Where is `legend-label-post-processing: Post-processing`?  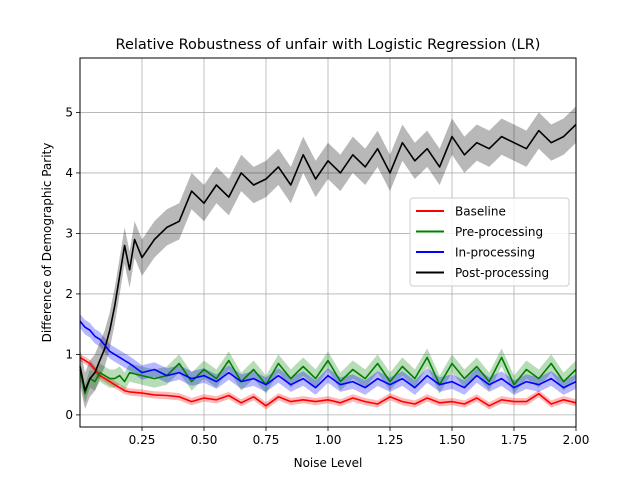
legend-label-post-processing: Post-processing is located at coordinates (502, 273).